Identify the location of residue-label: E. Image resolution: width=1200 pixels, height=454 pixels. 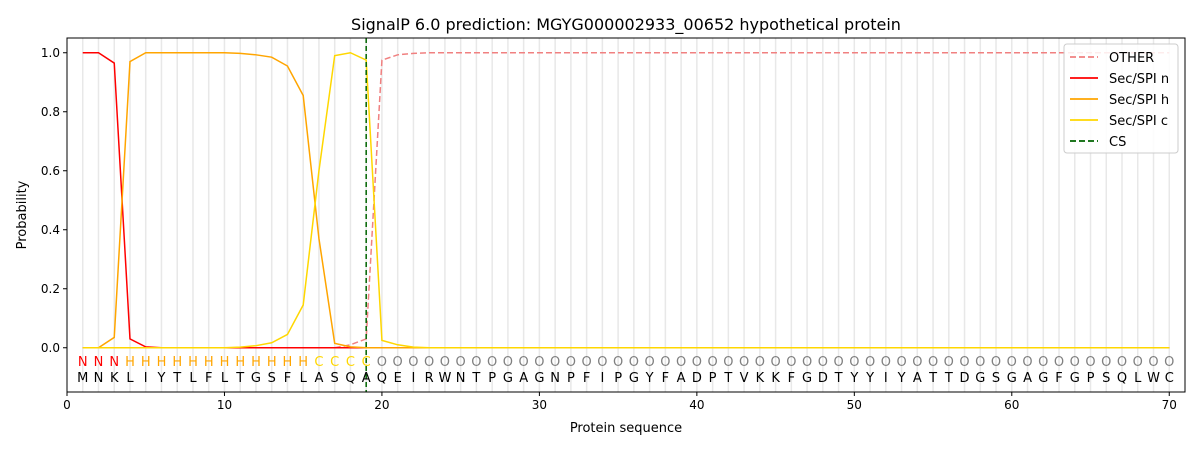
(398, 378).